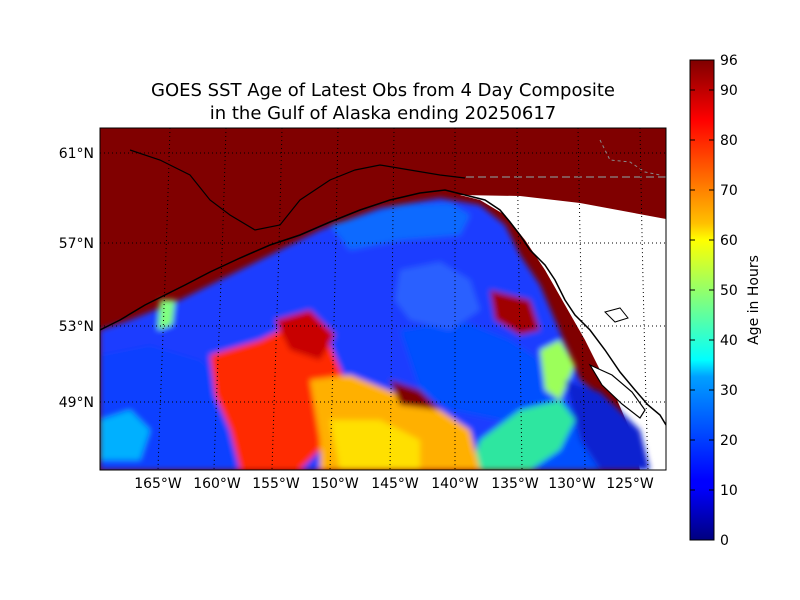 This screenshot has height=600, width=800. What do you see at coordinates (158, 484) in the screenshot?
I see `lon-label: 165°W` at bounding box center [158, 484].